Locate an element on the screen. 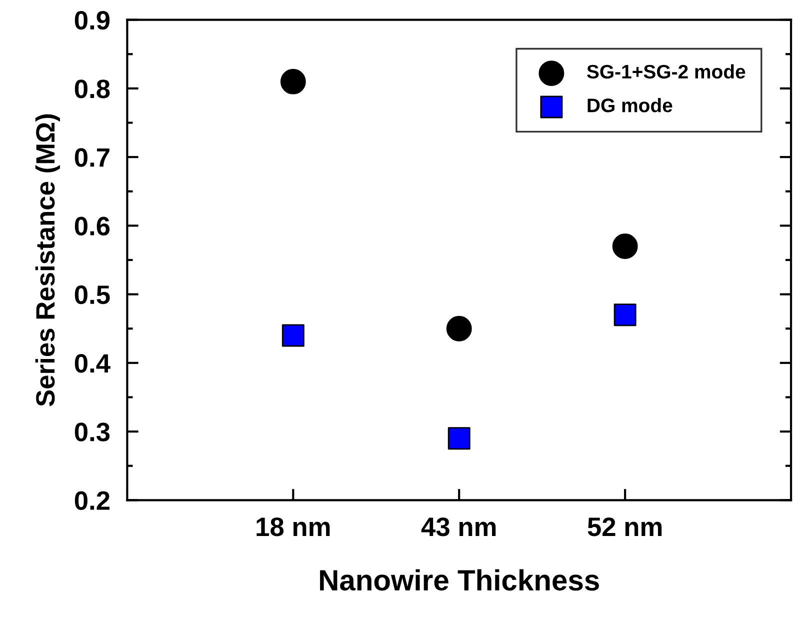 This screenshot has width=795, height=619. x-axis-title: Nanowire Thickness is located at coordinates (459, 580).